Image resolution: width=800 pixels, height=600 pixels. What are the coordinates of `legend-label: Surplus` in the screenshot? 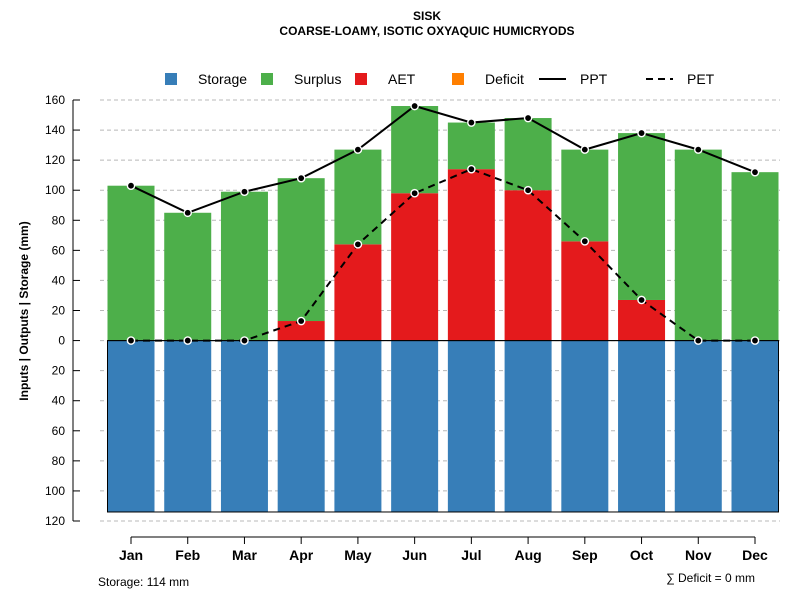 It's located at (317, 79).